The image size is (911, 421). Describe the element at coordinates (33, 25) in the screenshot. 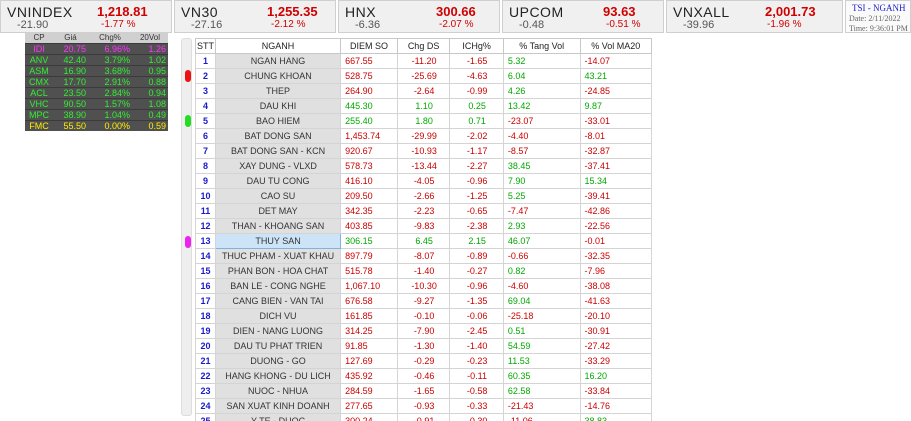

I see `index-change: -21.90` at that location.